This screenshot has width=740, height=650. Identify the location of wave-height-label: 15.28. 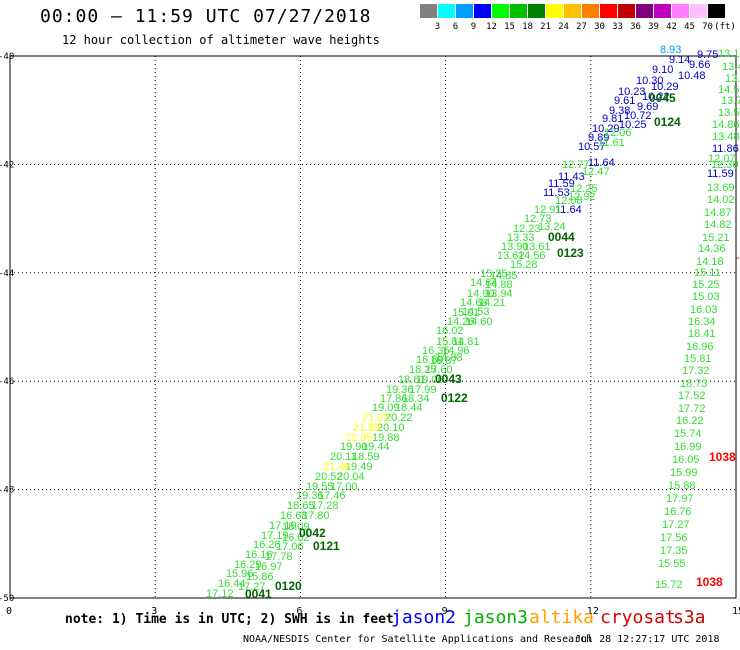
(524, 265).